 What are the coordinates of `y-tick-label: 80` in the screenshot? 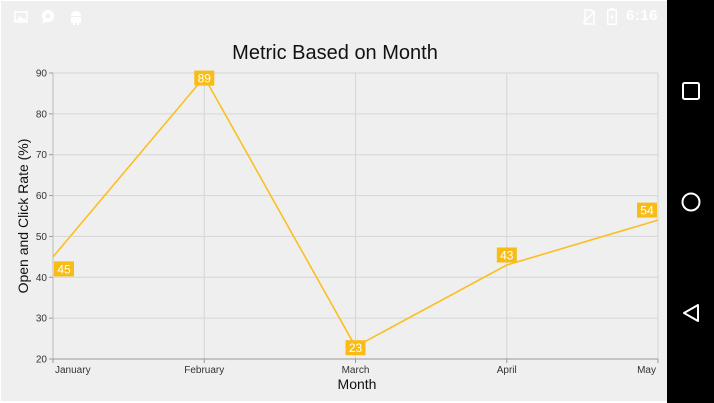 It's located at (42, 114).